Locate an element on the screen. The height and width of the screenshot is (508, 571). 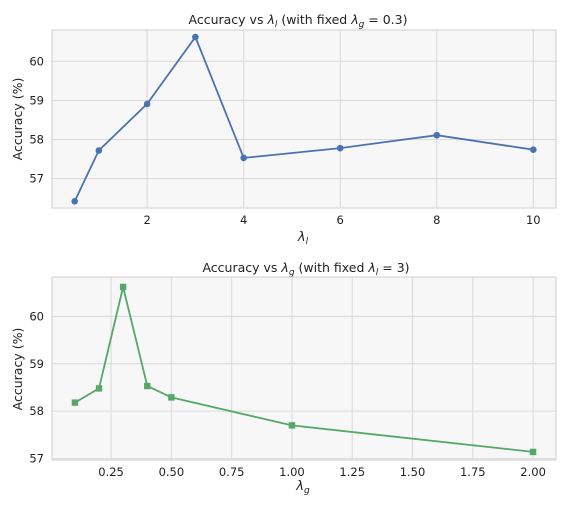
chart-title: Accuracy vs λg (with fixed λl = 3) is located at coordinates (305, 269).